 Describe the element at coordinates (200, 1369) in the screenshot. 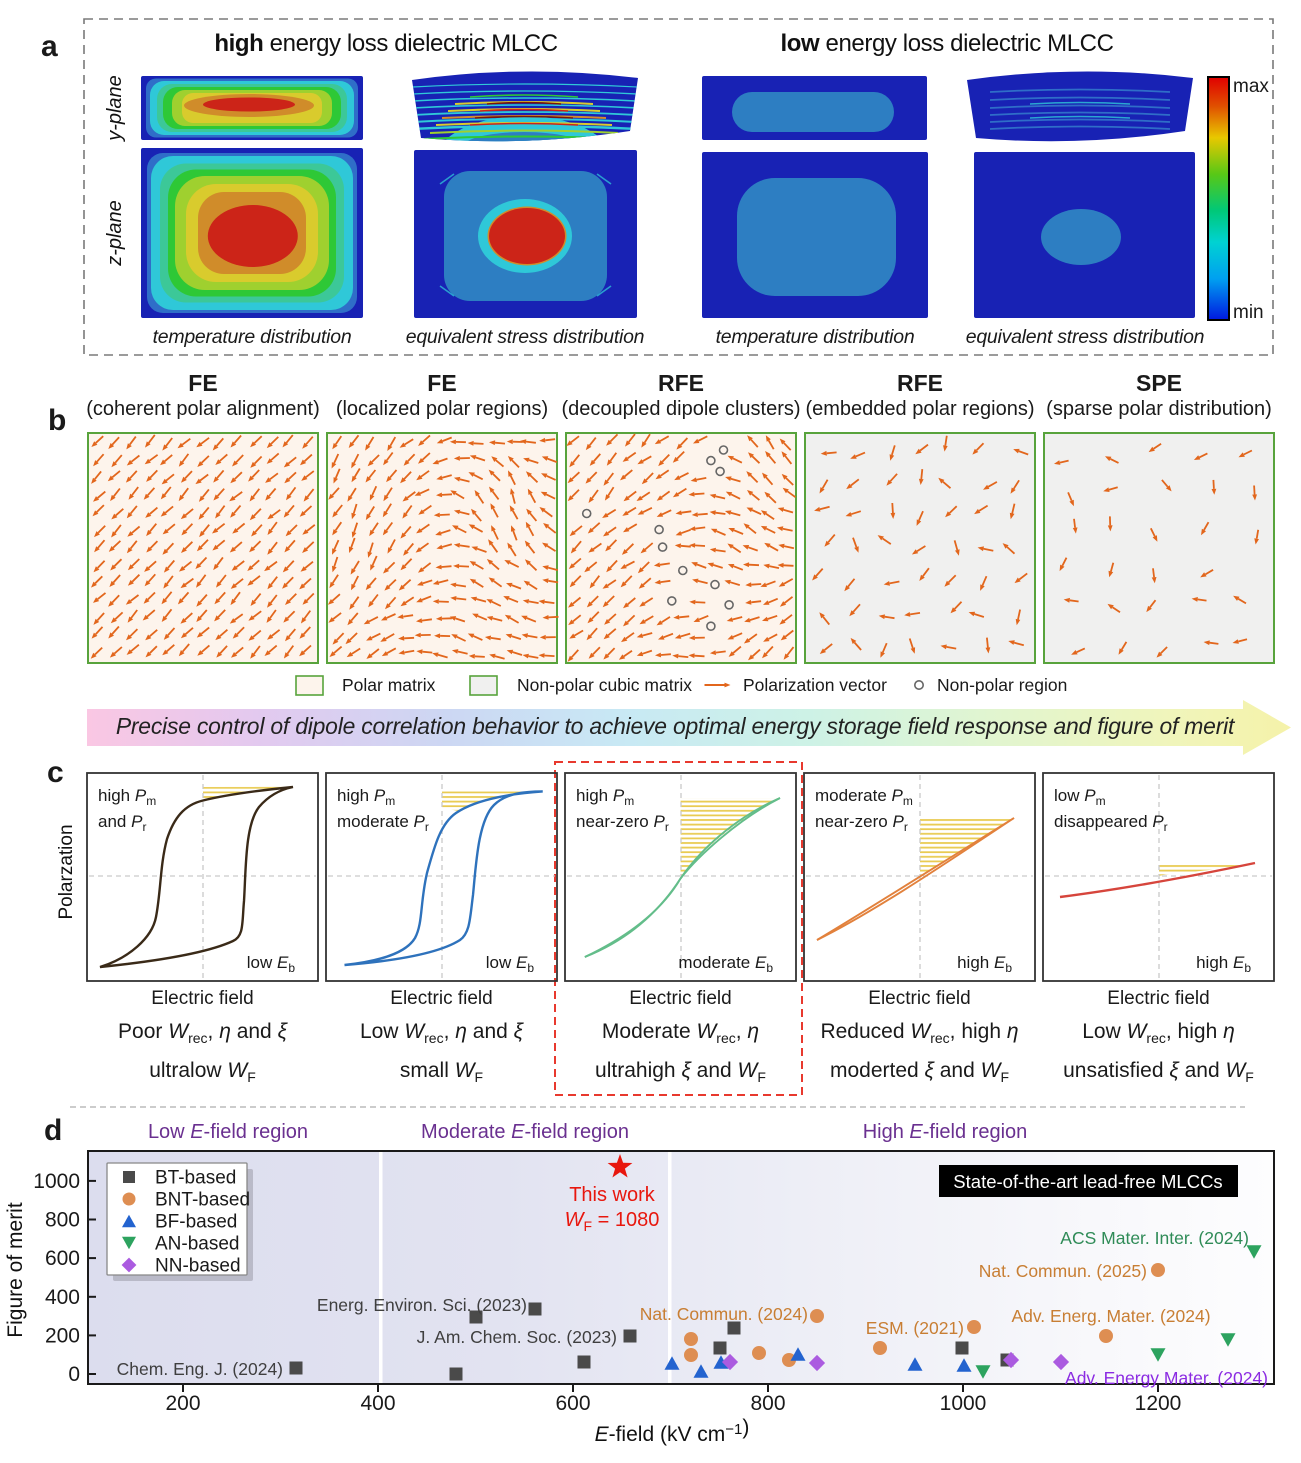

I see `svg-text: Chem. Eng. J. (2024)` at that location.